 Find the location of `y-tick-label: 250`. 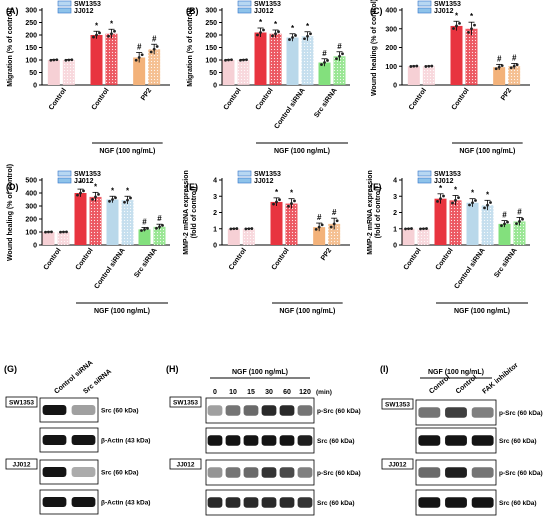

y-tick-label: 250 is located at coordinates (211, 23).